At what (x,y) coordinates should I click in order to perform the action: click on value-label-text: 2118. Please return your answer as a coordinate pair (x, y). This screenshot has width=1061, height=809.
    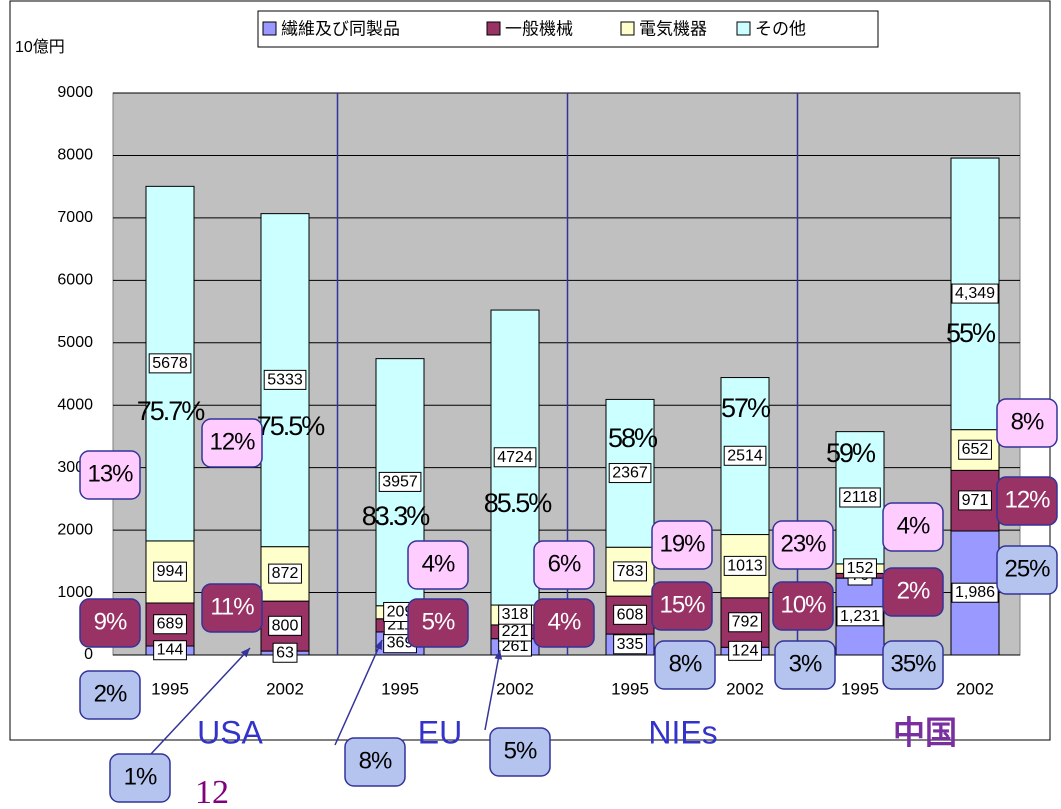
    Looking at the image, I should click on (860, 497).